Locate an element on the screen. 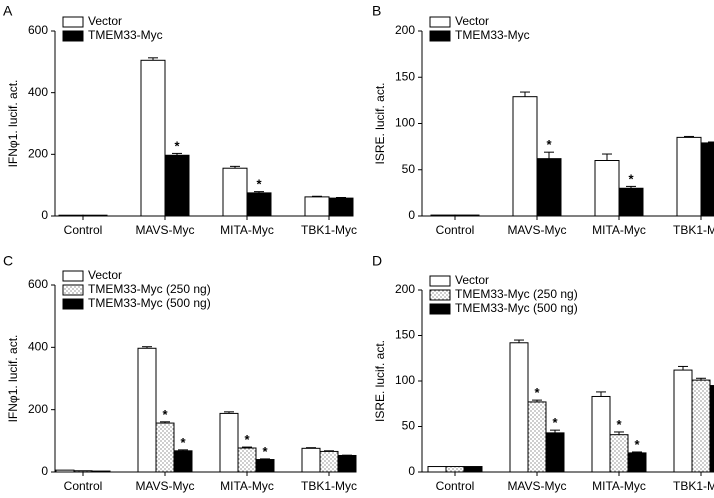  panel-letter: B is located at coordinates (376, 11).